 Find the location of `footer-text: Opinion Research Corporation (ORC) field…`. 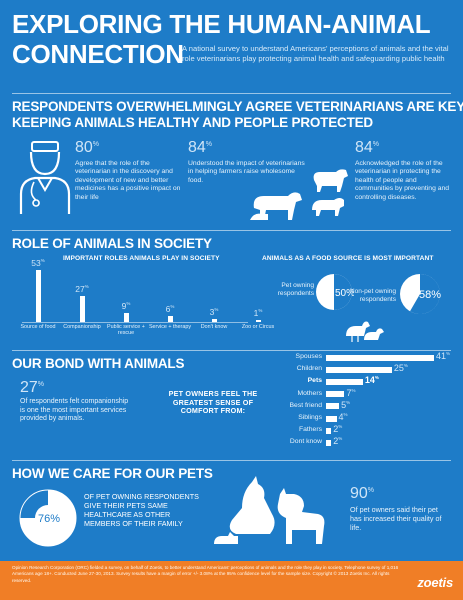

footer-text: Opinion Research Corporation (ORC) field… is located at coordinates (205, 574).